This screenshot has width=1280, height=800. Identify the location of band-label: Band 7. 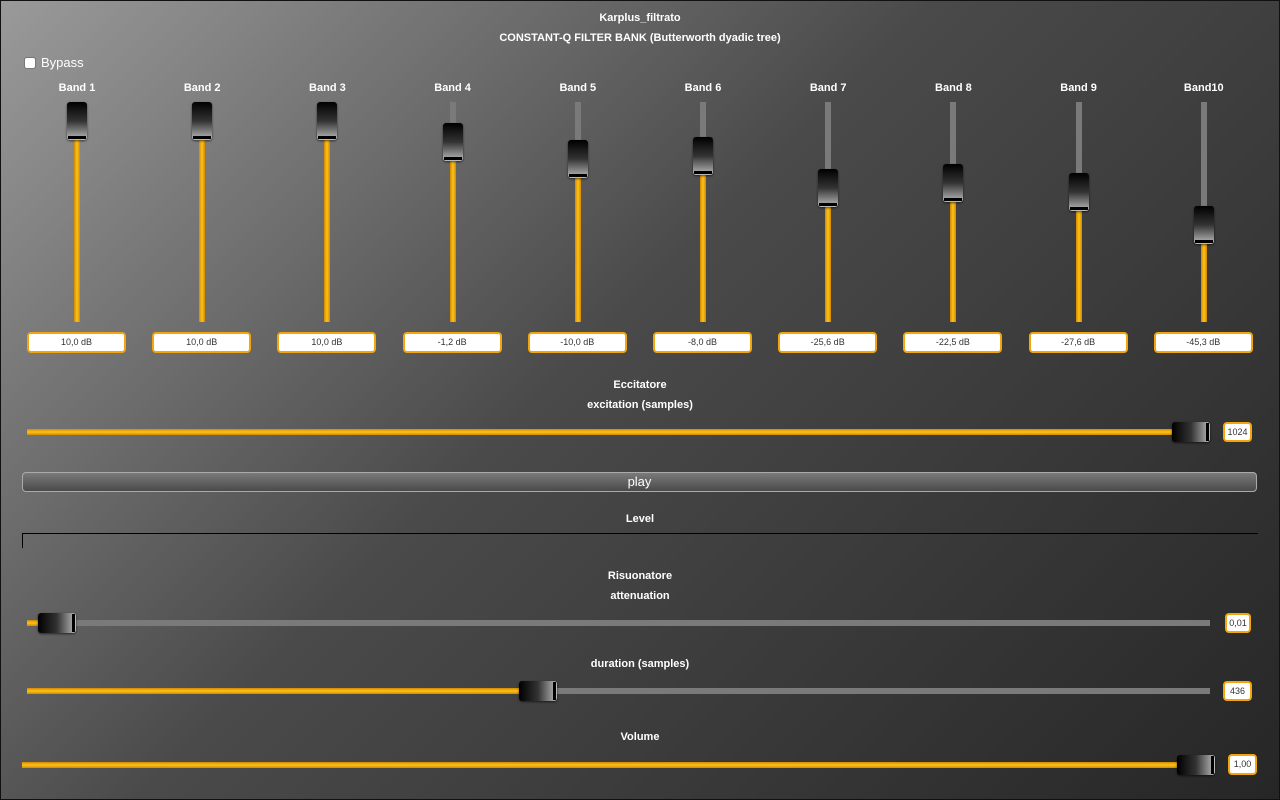
(828, 88).